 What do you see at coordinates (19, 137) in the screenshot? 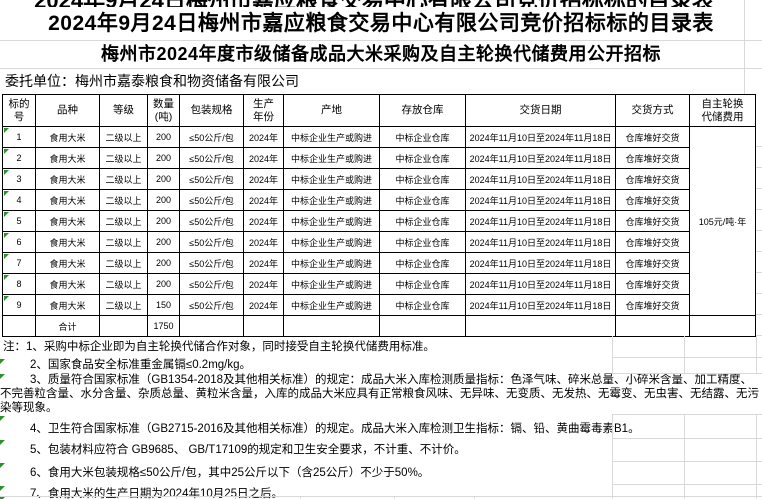
I see `lot-no-cell: 1` at bounding box center [19, 137].